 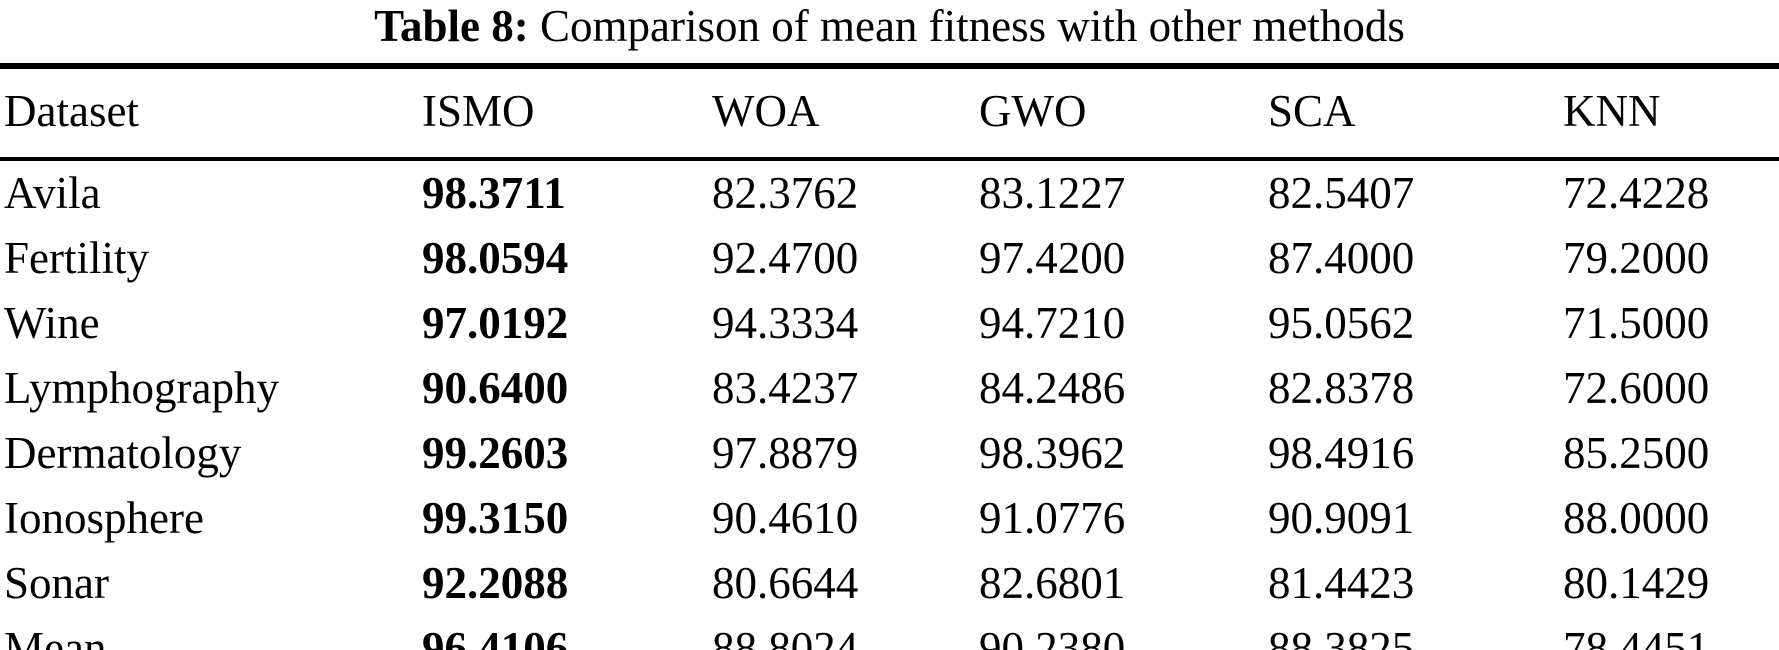 I want to click on cell-woa: 80.6644, so click(x=785, y=582).